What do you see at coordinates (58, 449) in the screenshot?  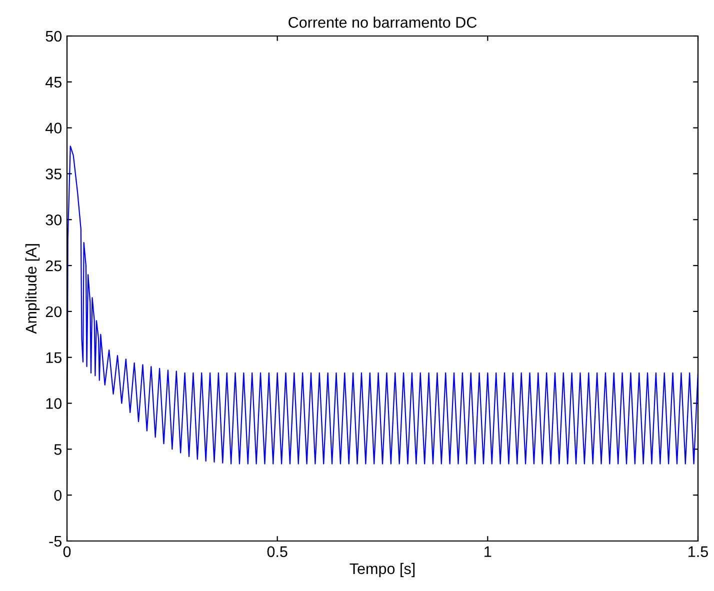 I see `y-tick-label: 5` at bounding box center [58, 449].